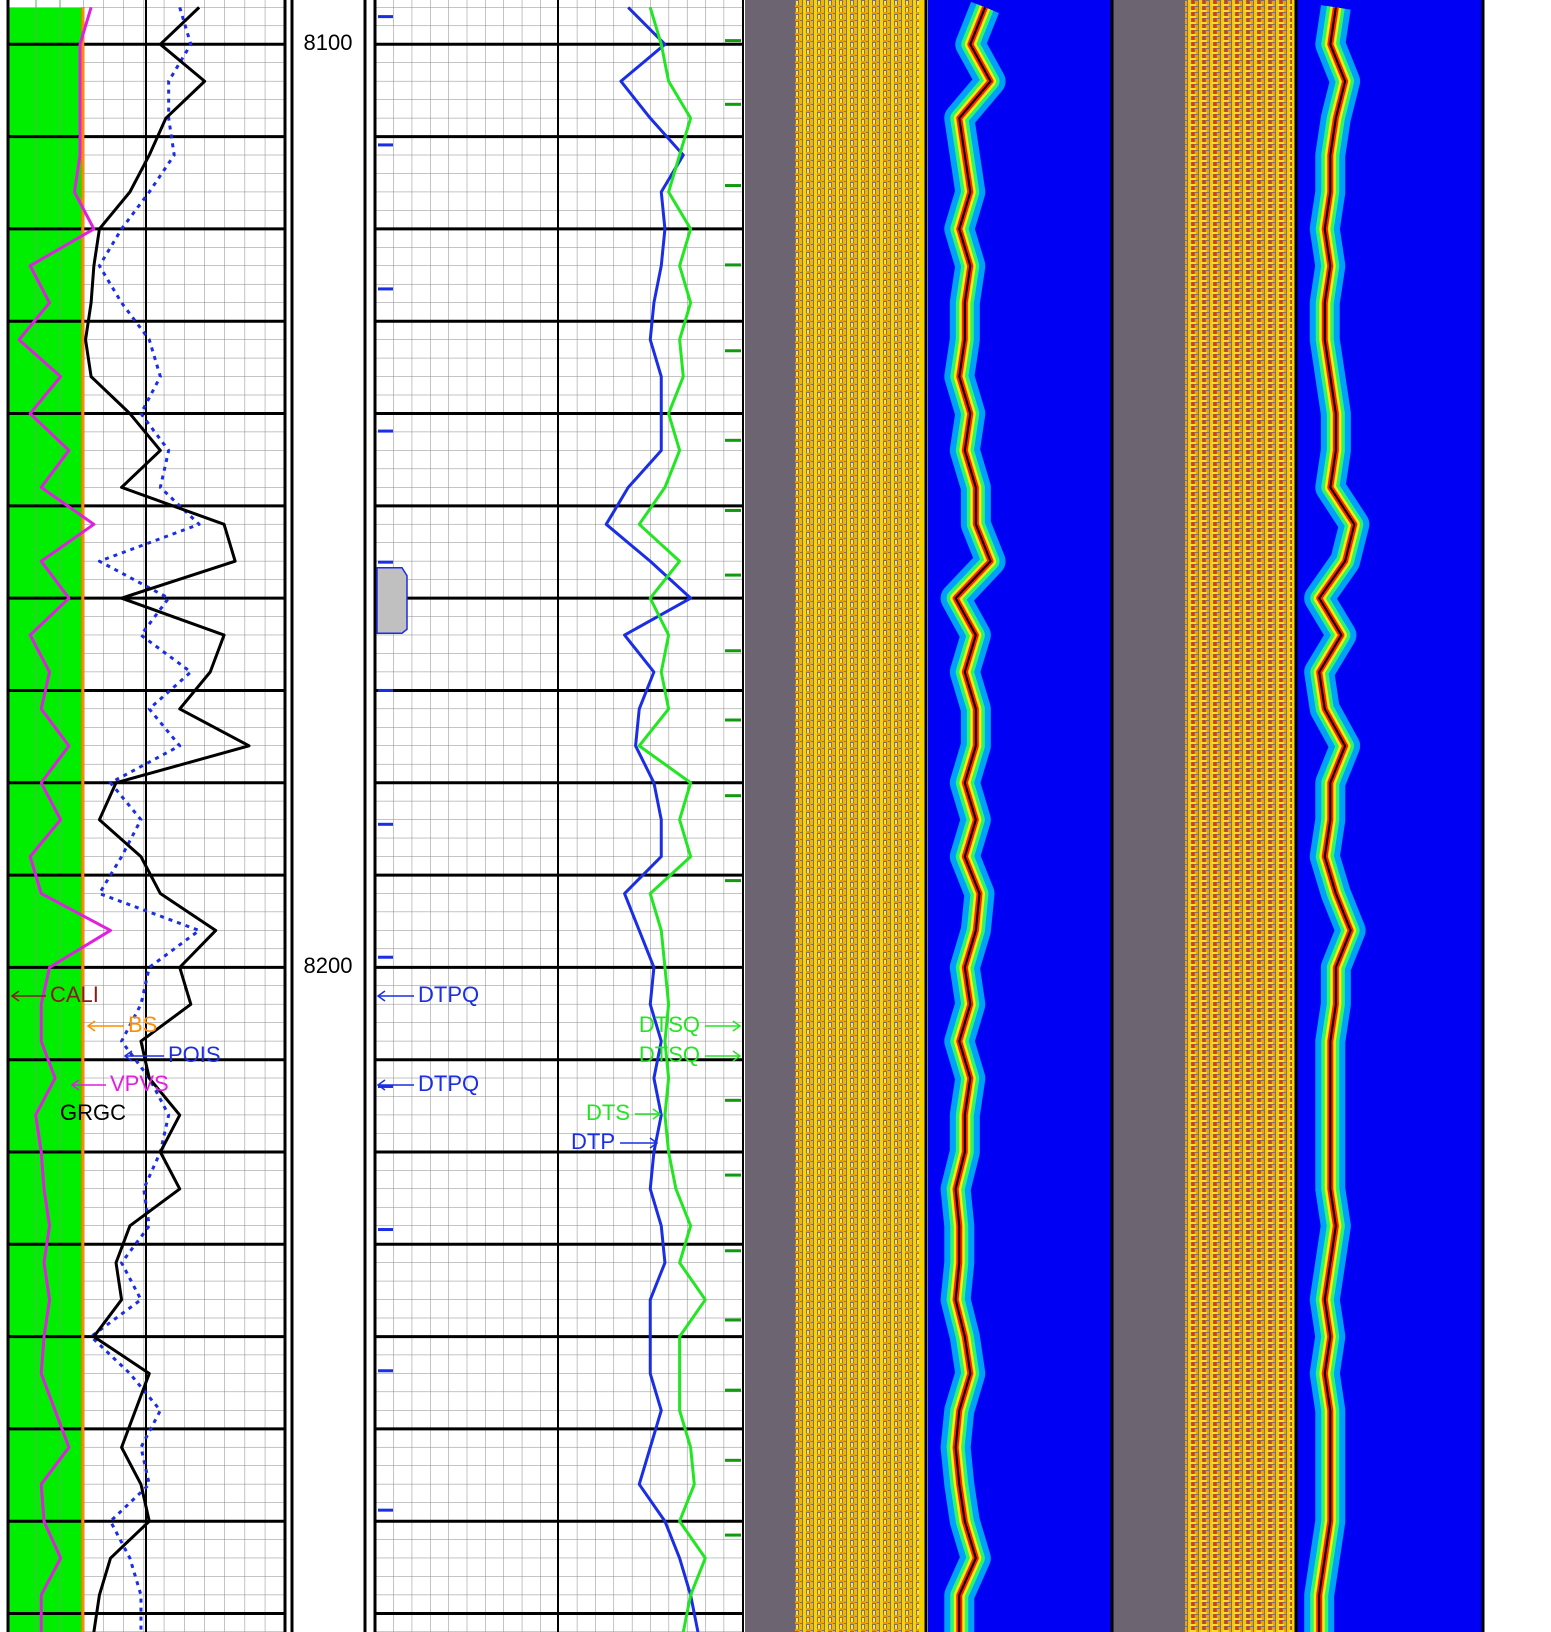 The image size is (1551, 1632). I want to click on curve-label: VPVS, so click(139, 1083).